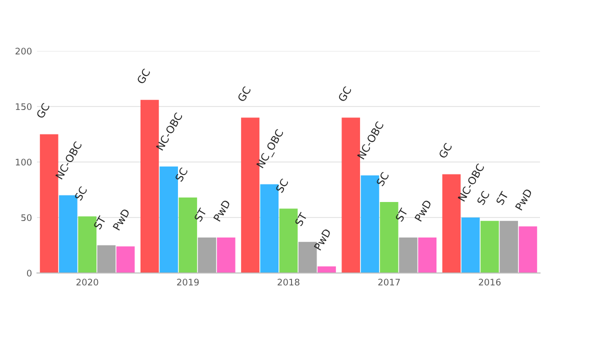 The height and width of the screenshot is (337, 600). Describe the element at coordinates (489, 282) in the screenshot. I see `x-tick-label: 2016` at that location.